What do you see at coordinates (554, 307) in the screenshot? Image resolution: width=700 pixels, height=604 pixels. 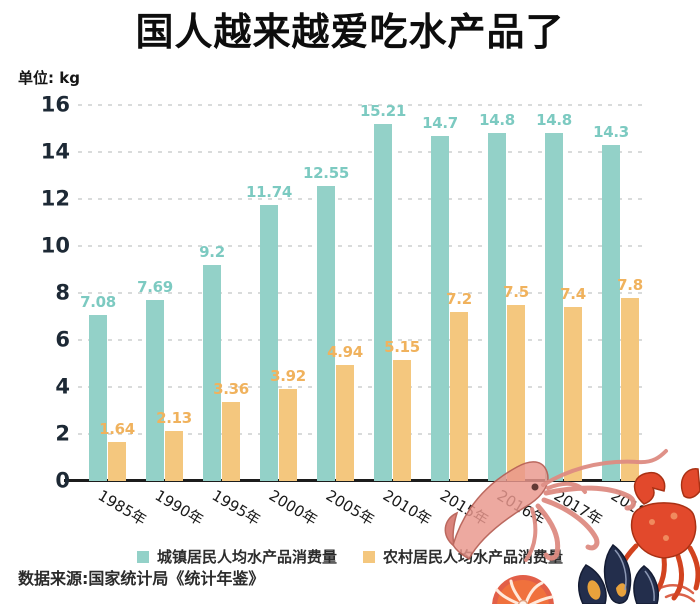 I see `bar-urban-2017年` at bounding box center [554, 307].